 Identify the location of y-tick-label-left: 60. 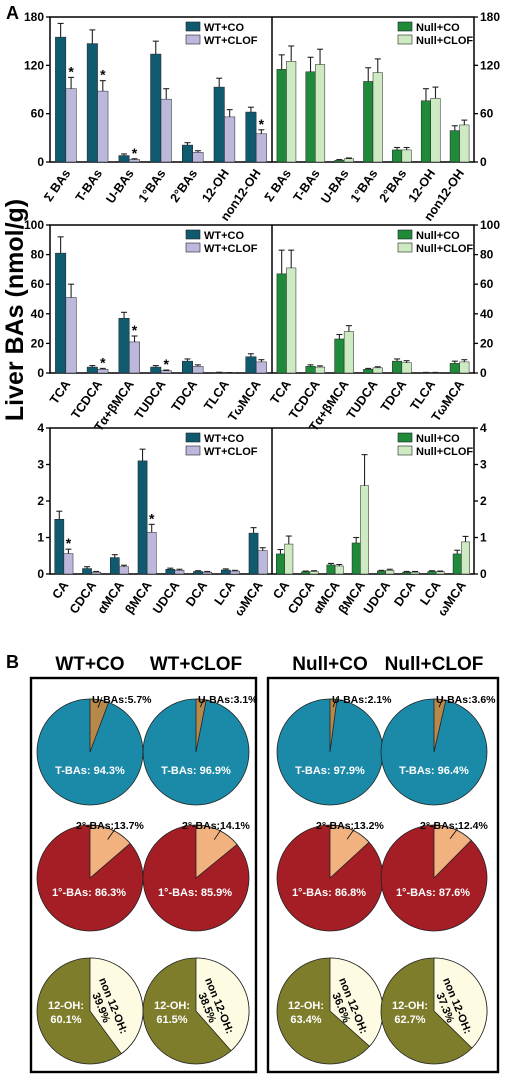
(38, 114).